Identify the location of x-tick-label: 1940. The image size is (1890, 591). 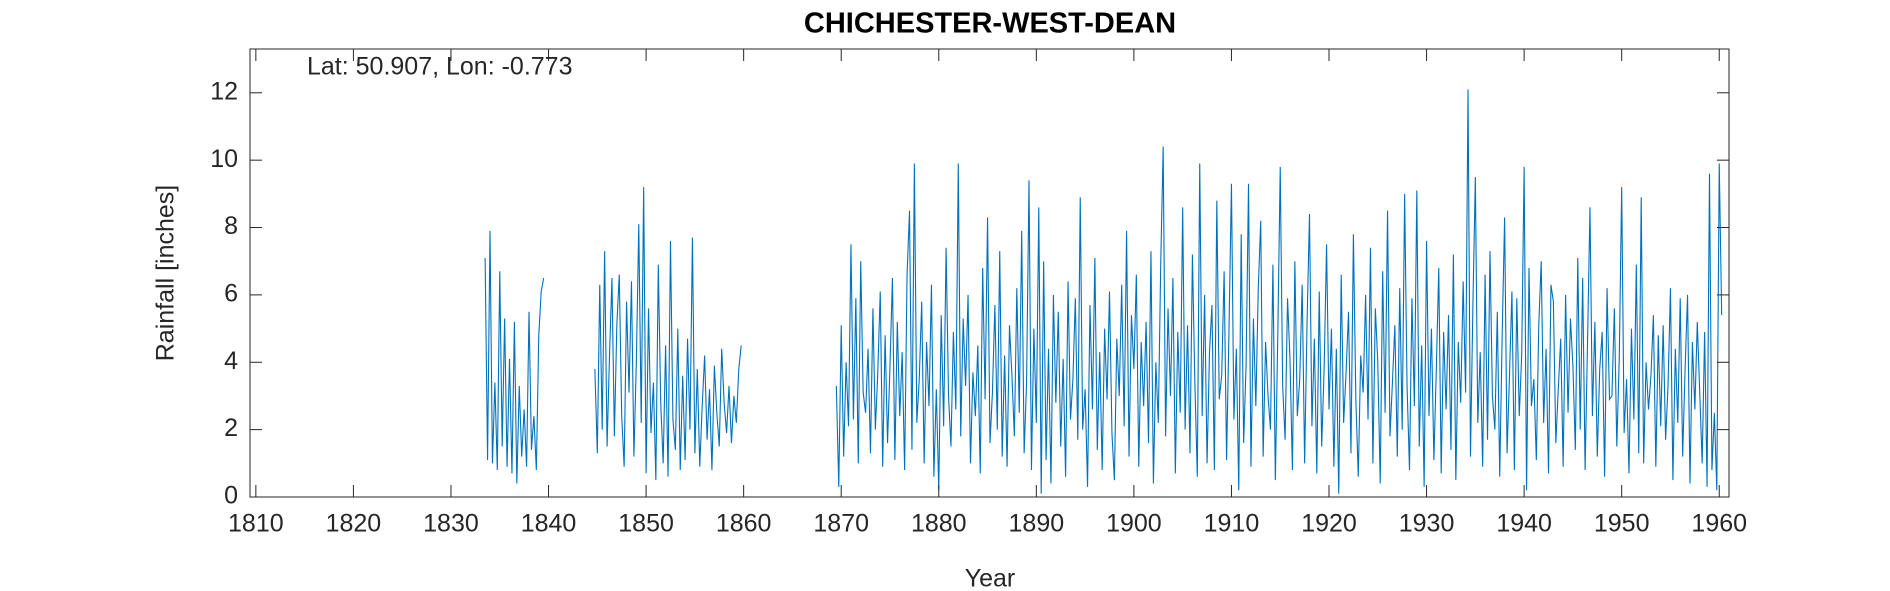
(1524, 524).